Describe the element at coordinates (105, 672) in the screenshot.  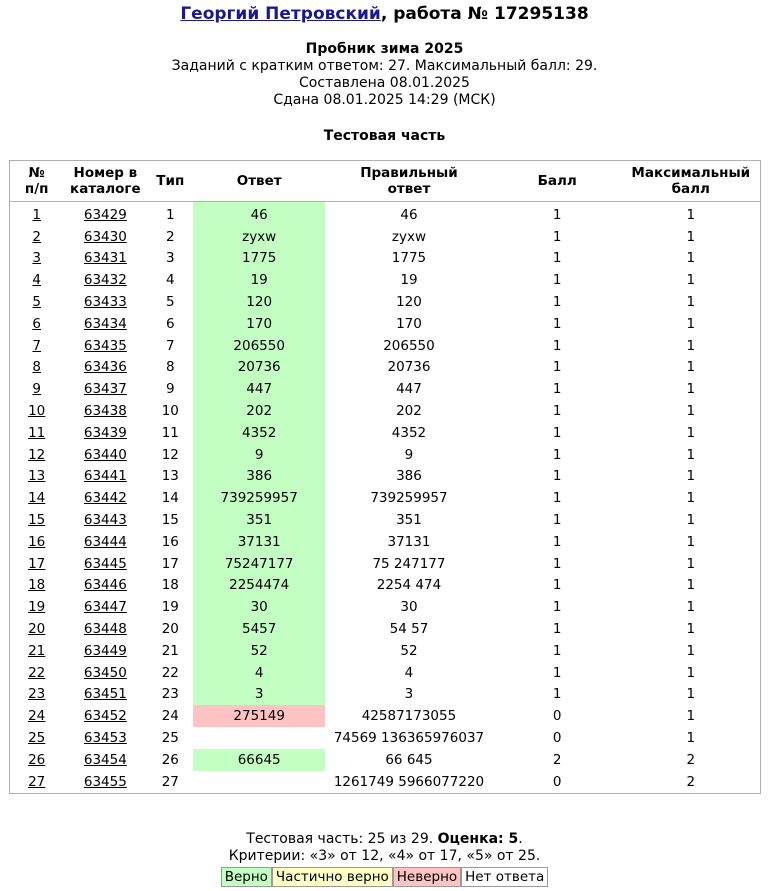
I see `catalog-number-link: 63450` at that location.